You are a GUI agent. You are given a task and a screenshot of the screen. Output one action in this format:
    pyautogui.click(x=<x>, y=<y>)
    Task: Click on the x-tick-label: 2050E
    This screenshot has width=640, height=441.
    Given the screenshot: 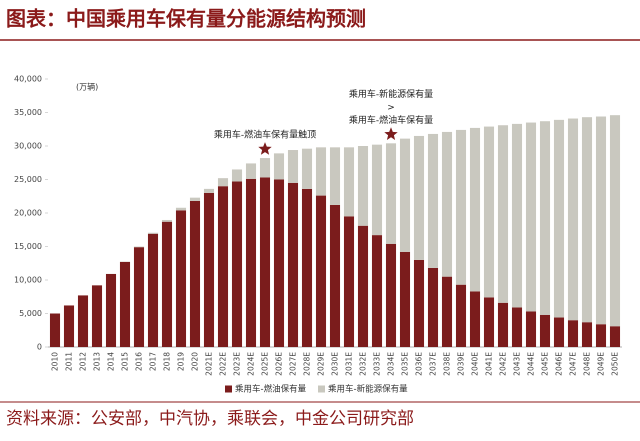 What is the action you would take?
    pyautogui.click(x=615, y=364)
    